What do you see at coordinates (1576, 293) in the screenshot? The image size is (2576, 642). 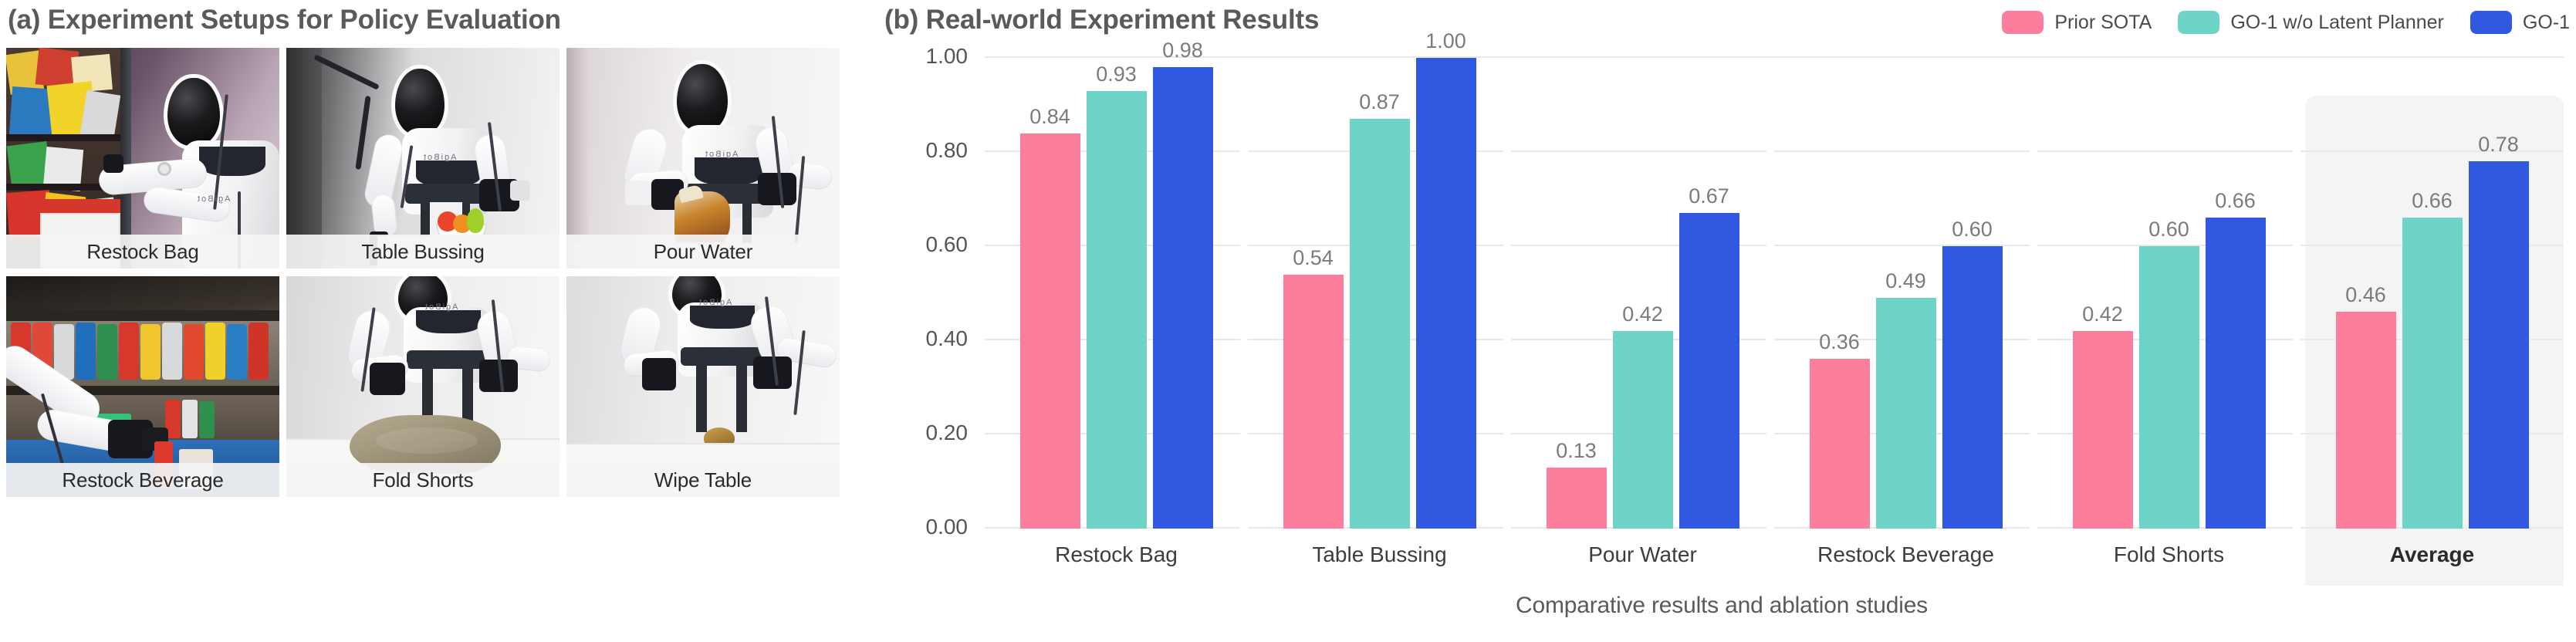 I see `bar-wrapper: 0.13` at bounding box center [1576, 293].